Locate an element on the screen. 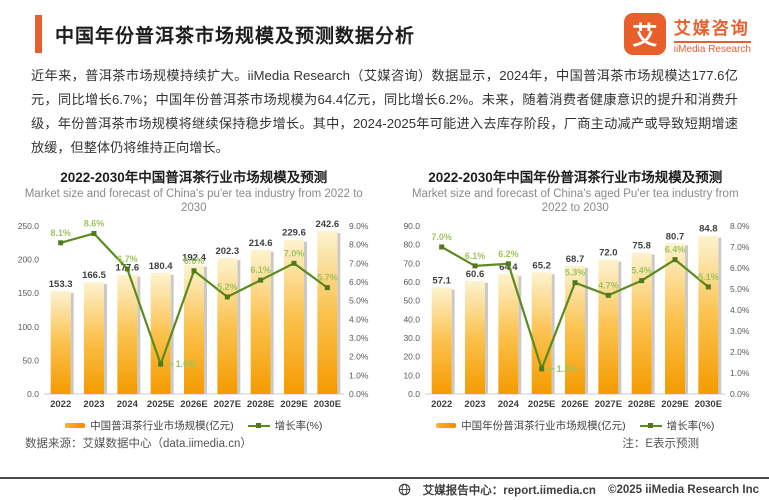  legend-bar-label: 中国年份普洱茶行业市场规模(亿元) is located at coordinates (543, 426).